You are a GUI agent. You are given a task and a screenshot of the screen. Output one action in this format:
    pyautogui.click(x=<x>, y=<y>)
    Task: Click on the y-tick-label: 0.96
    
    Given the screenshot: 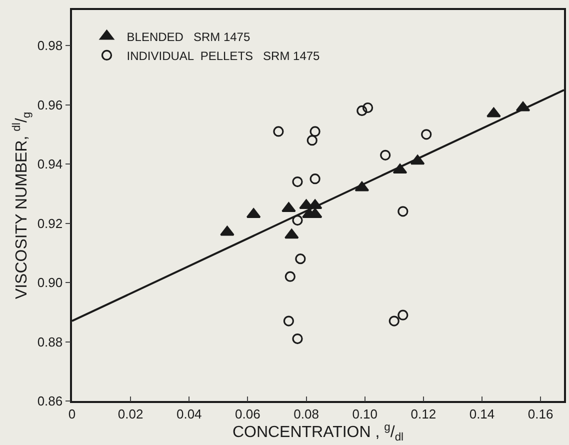 What is the action you would take?
    pyautogui.click(x=50, y=104)
    